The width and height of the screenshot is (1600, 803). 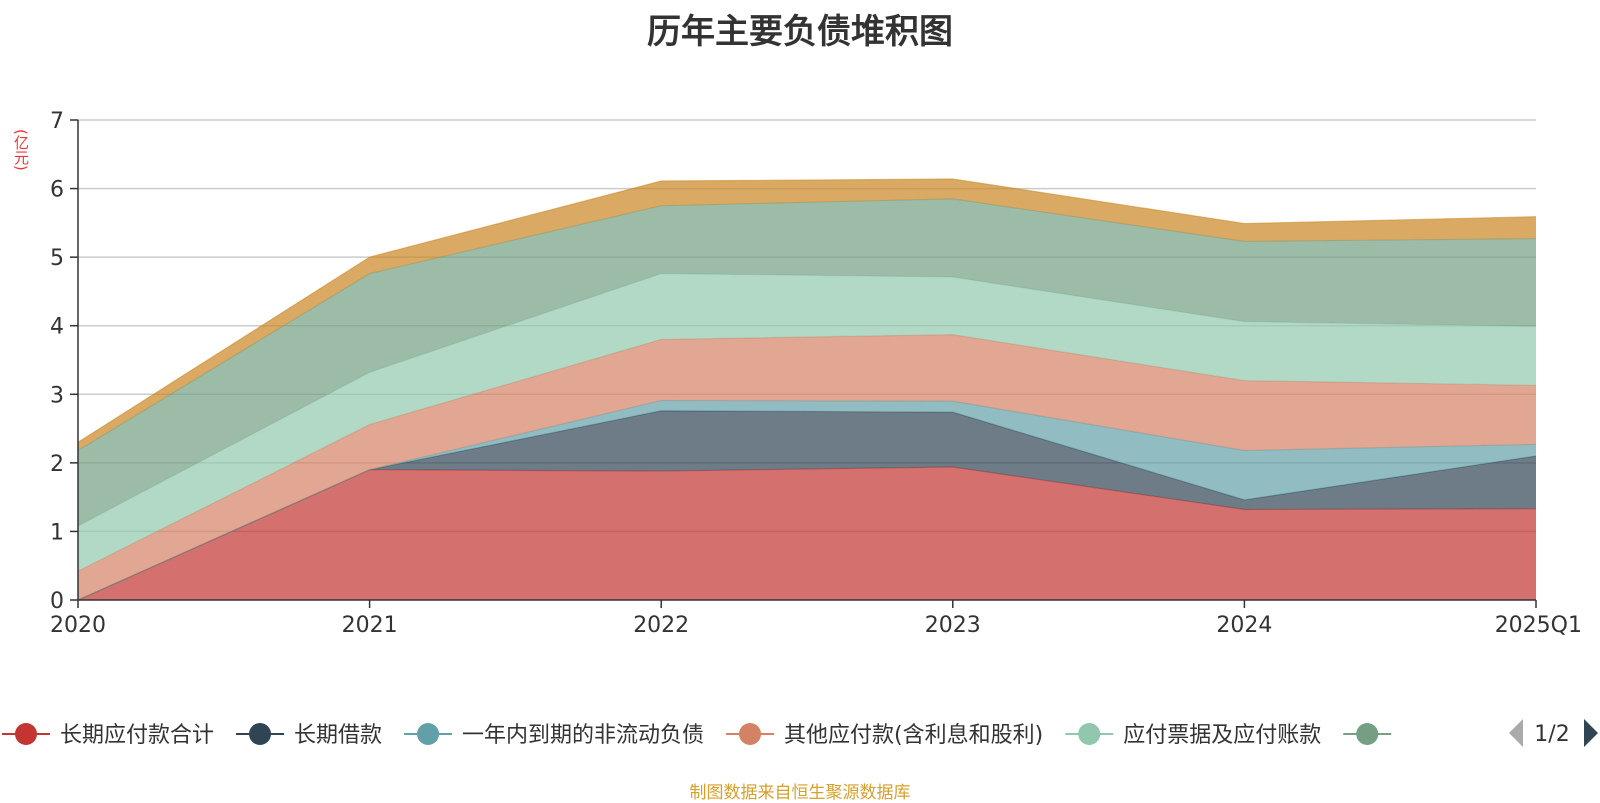 I want to click on x-tick-label-2020: 2020, so click(x=78, y=625).